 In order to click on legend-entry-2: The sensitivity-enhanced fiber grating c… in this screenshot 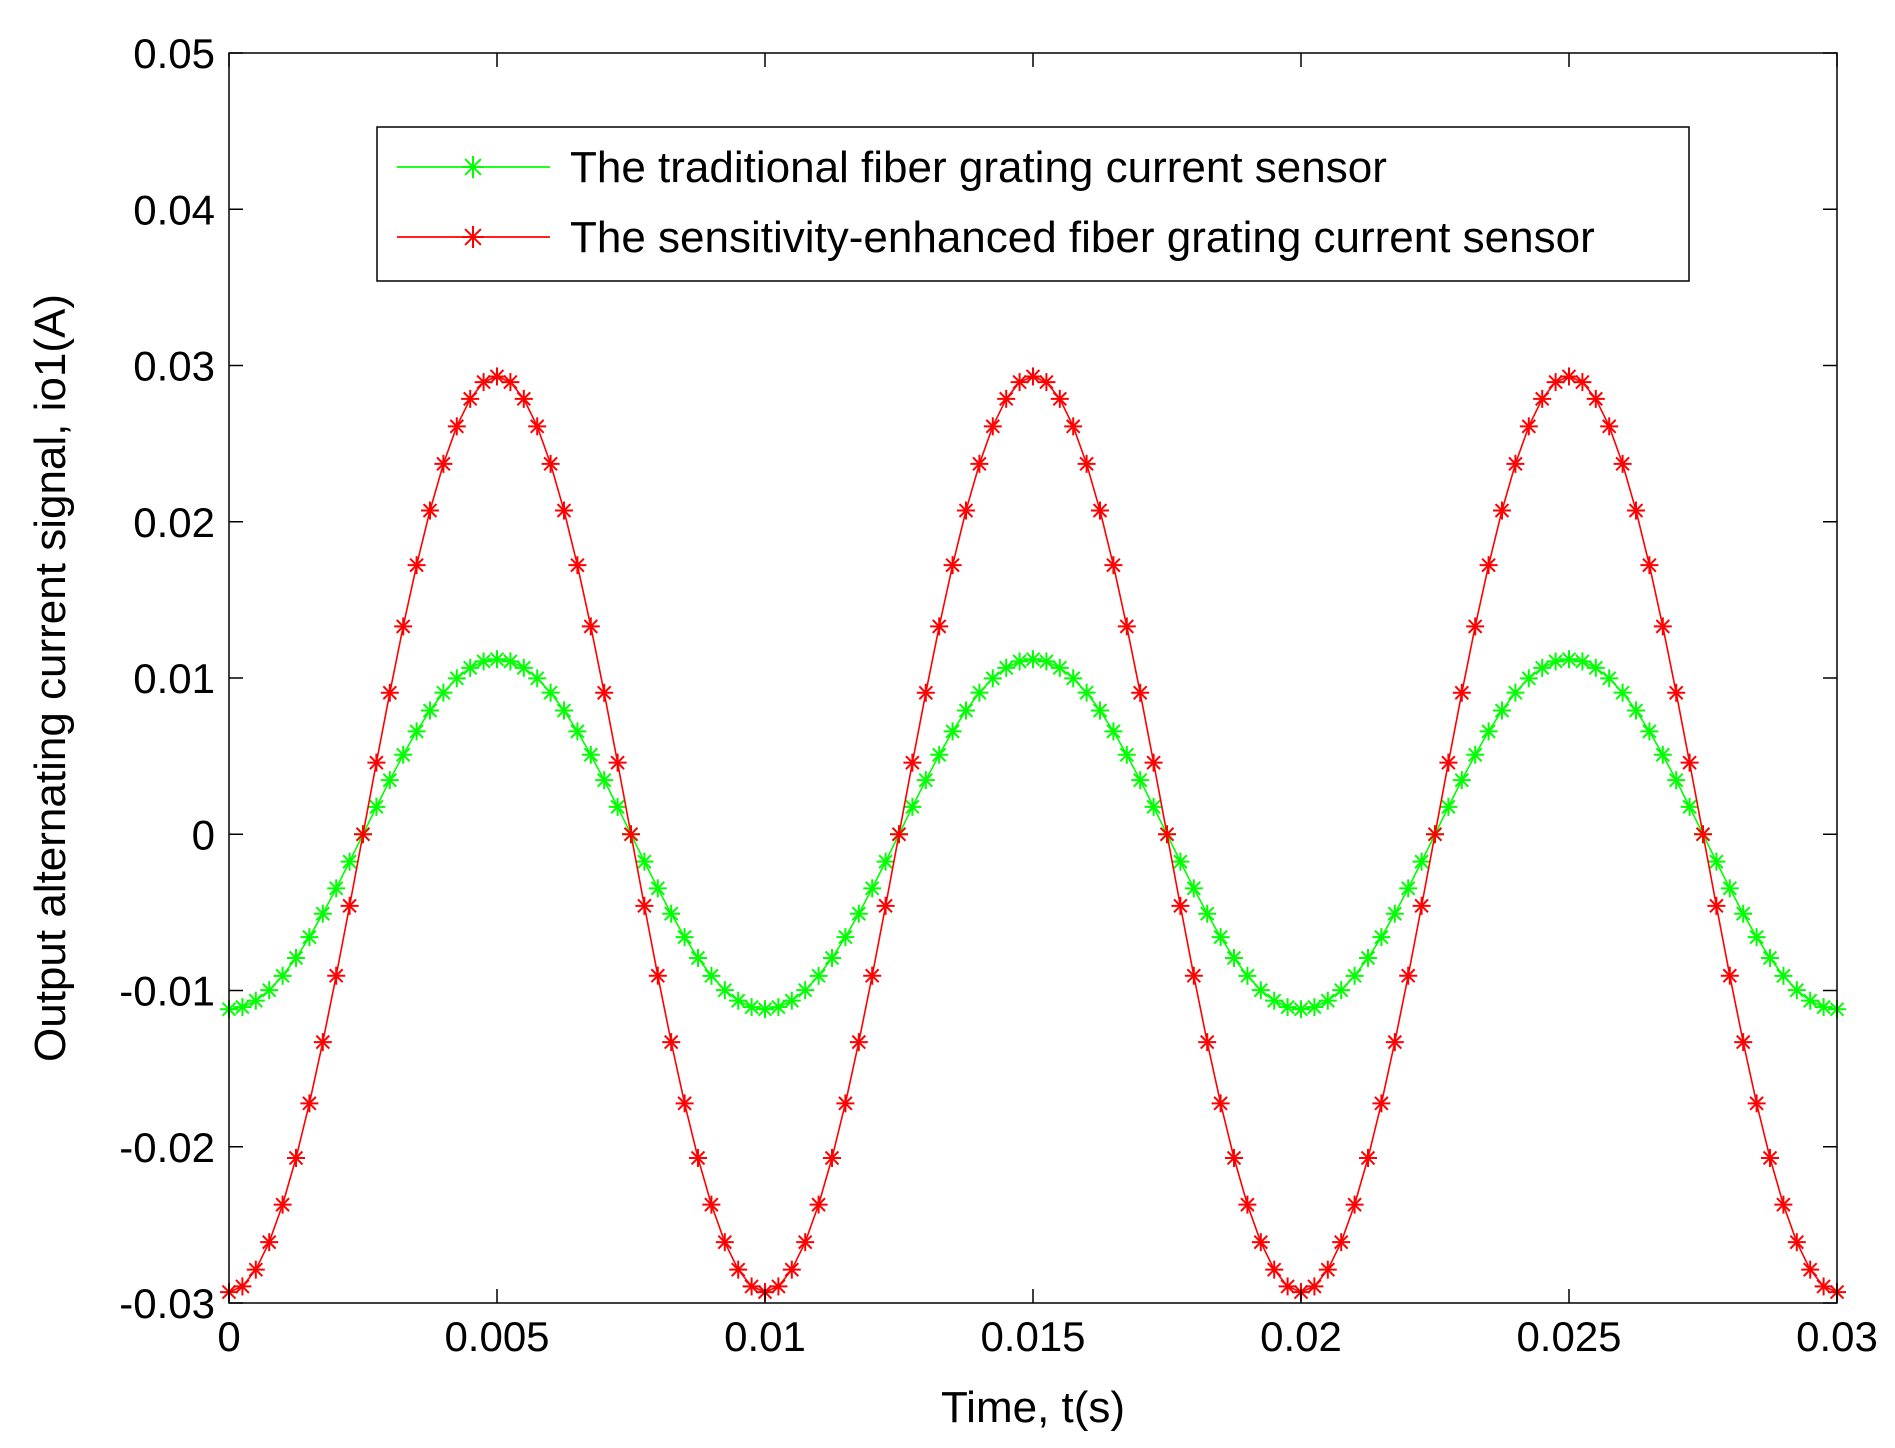, I will do `click(996, 237)`.